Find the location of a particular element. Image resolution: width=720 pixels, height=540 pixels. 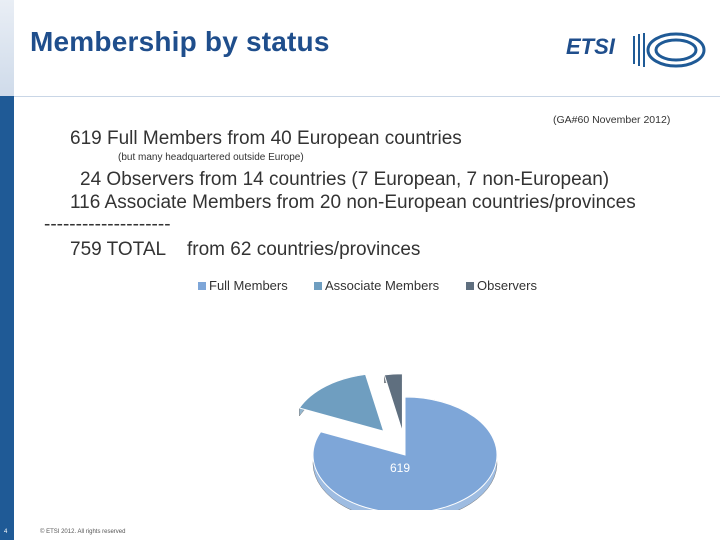

total-label: 759 TOTAL is located at coordinates (118, 249).